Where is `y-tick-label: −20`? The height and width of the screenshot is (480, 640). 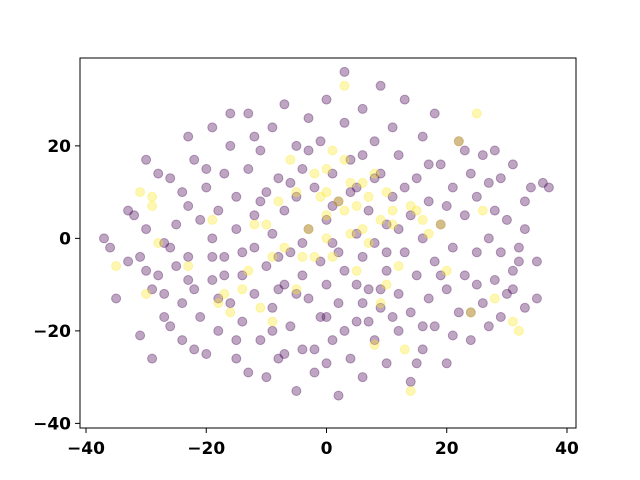
y-tick-label: −20 is located at coordinates (52, 332).